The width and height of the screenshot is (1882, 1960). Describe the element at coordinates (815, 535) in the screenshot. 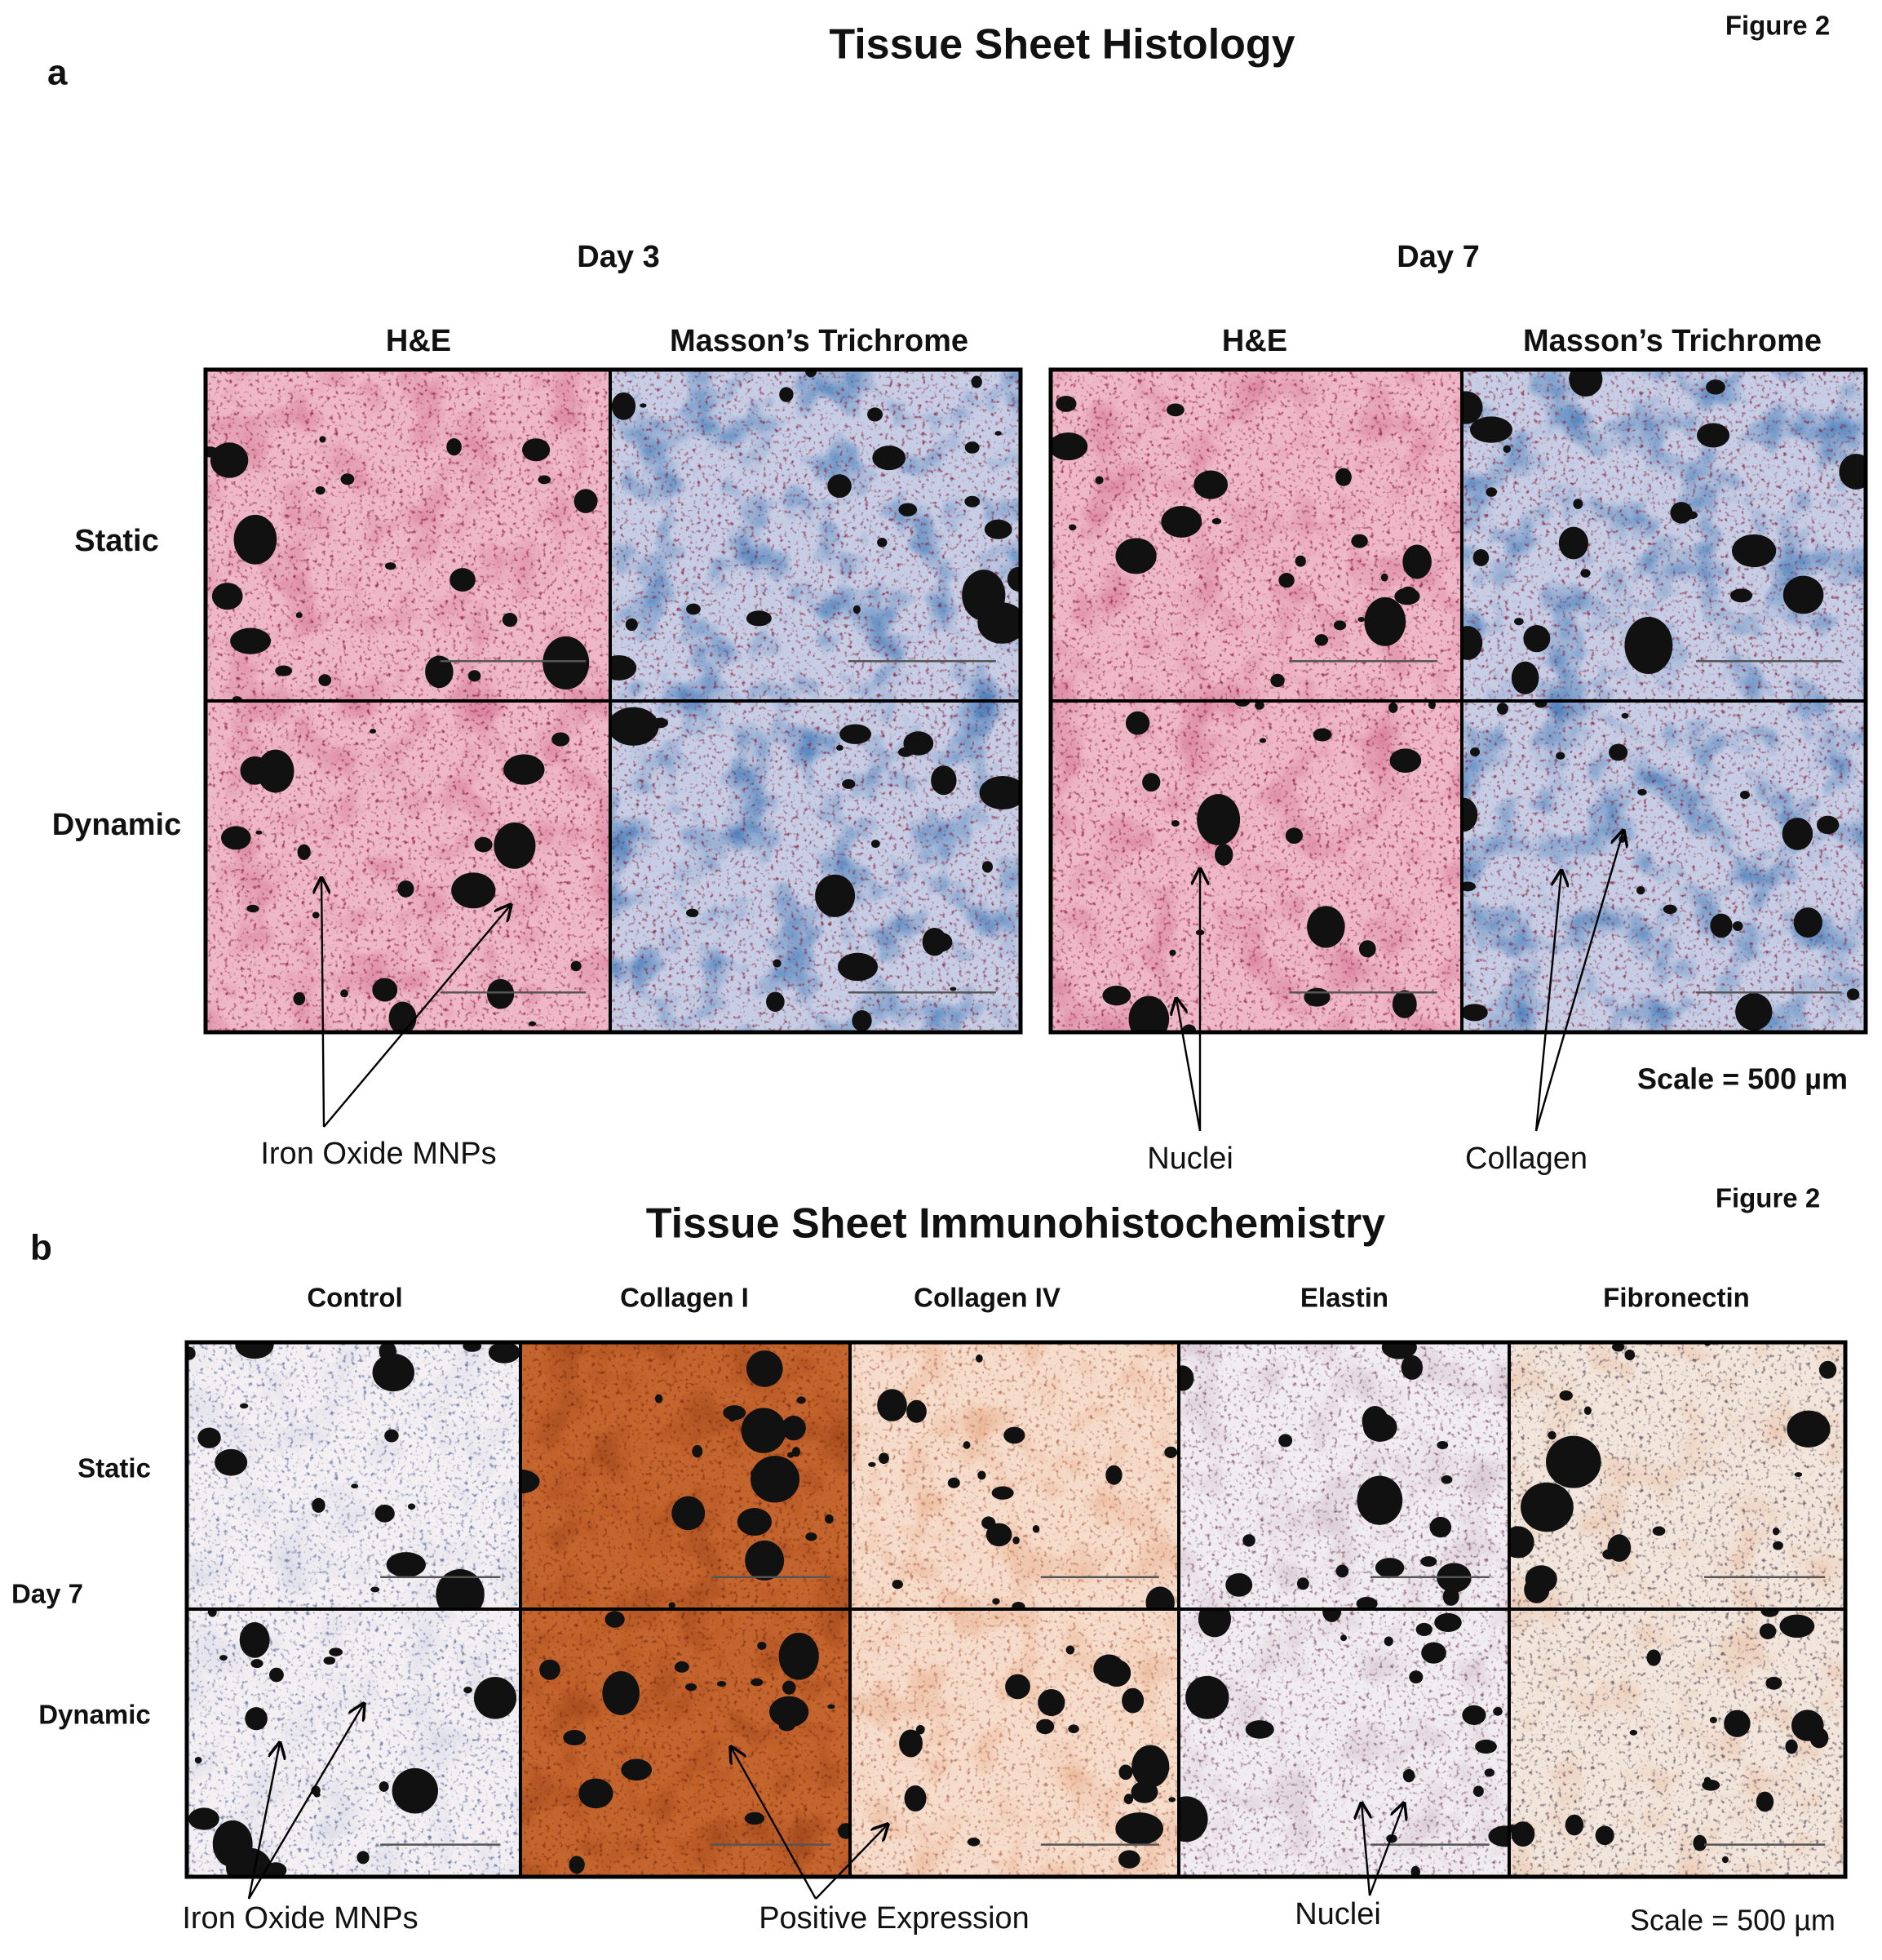

I see `tissue-dots` at that location.